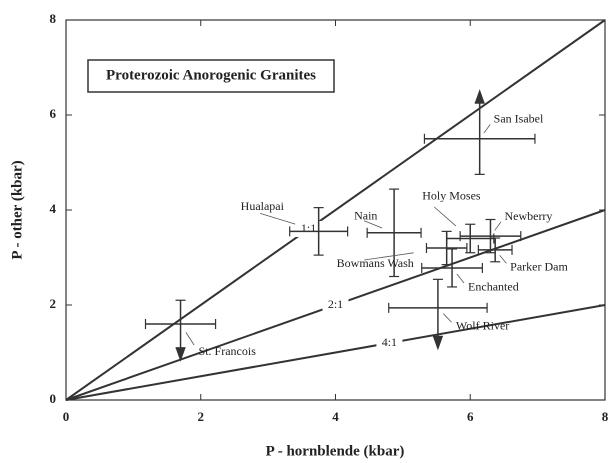  What do you see at coordinates (228, 351) in the screenshot?
I see `point-label: St. Francois` at bounding box center [228, 351].